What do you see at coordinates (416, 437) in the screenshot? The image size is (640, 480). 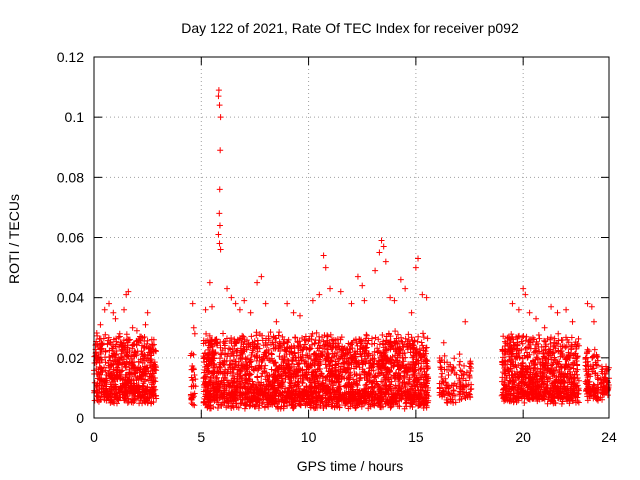 I see `x-tick-label: 15` at bounding box center [416, 437].